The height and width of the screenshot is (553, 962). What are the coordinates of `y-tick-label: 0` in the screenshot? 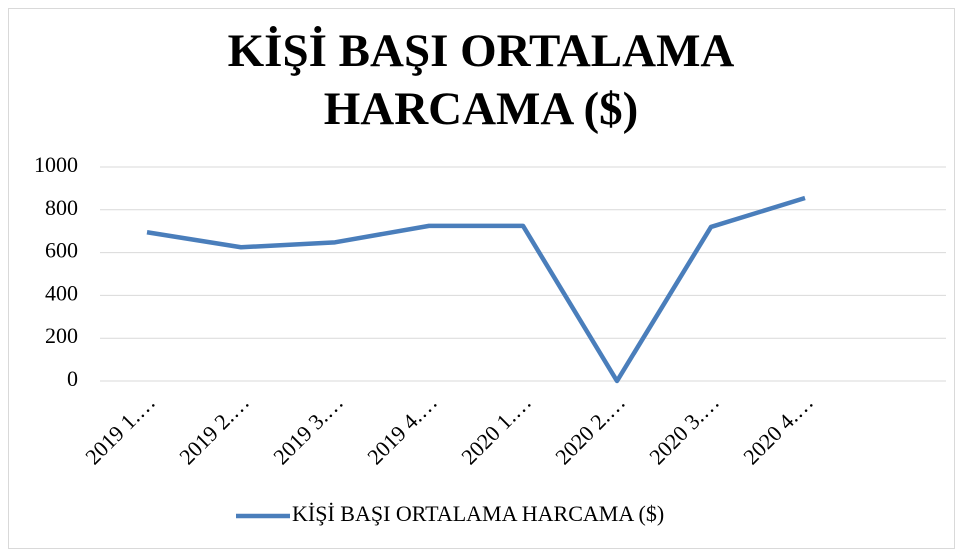 It's located at (72, 378).